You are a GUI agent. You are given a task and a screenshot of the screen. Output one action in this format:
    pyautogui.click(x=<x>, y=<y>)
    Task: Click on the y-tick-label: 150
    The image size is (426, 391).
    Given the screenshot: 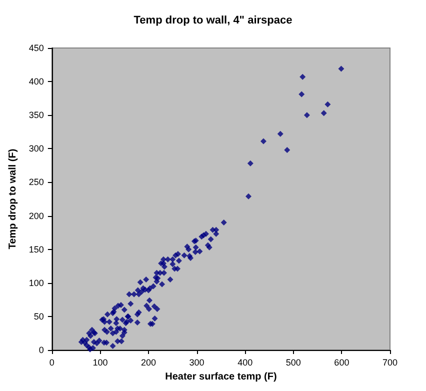 What is the action you would take?
    pyautogui.click(x=36, y=249)
    